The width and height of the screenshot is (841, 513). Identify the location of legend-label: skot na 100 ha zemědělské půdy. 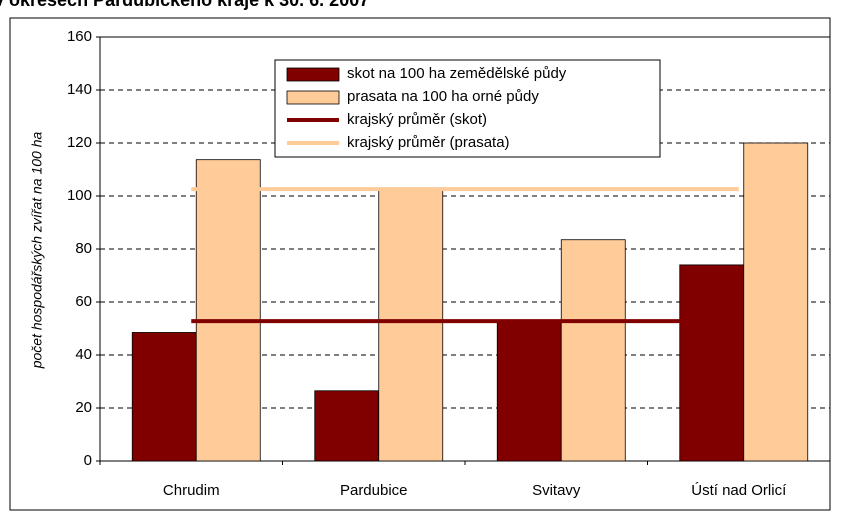
(457, 73).